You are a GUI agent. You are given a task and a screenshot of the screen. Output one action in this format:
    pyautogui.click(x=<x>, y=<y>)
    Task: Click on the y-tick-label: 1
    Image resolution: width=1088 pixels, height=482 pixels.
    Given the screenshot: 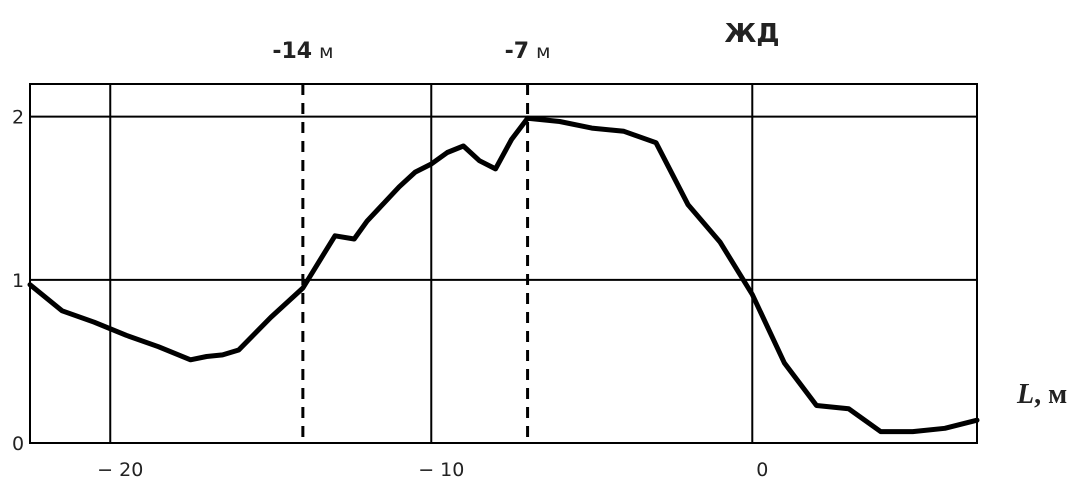 What is the action you would take?
    pyautogui.click(x=18, y=281)
    